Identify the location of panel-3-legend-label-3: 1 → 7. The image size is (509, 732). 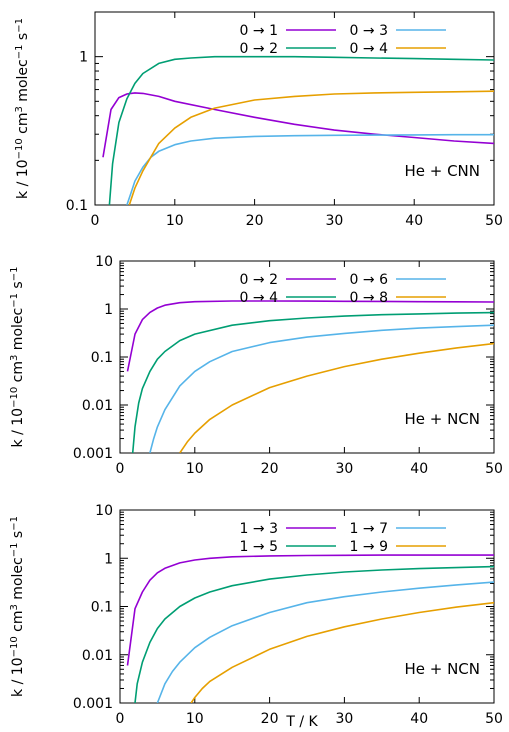
(369, 529).